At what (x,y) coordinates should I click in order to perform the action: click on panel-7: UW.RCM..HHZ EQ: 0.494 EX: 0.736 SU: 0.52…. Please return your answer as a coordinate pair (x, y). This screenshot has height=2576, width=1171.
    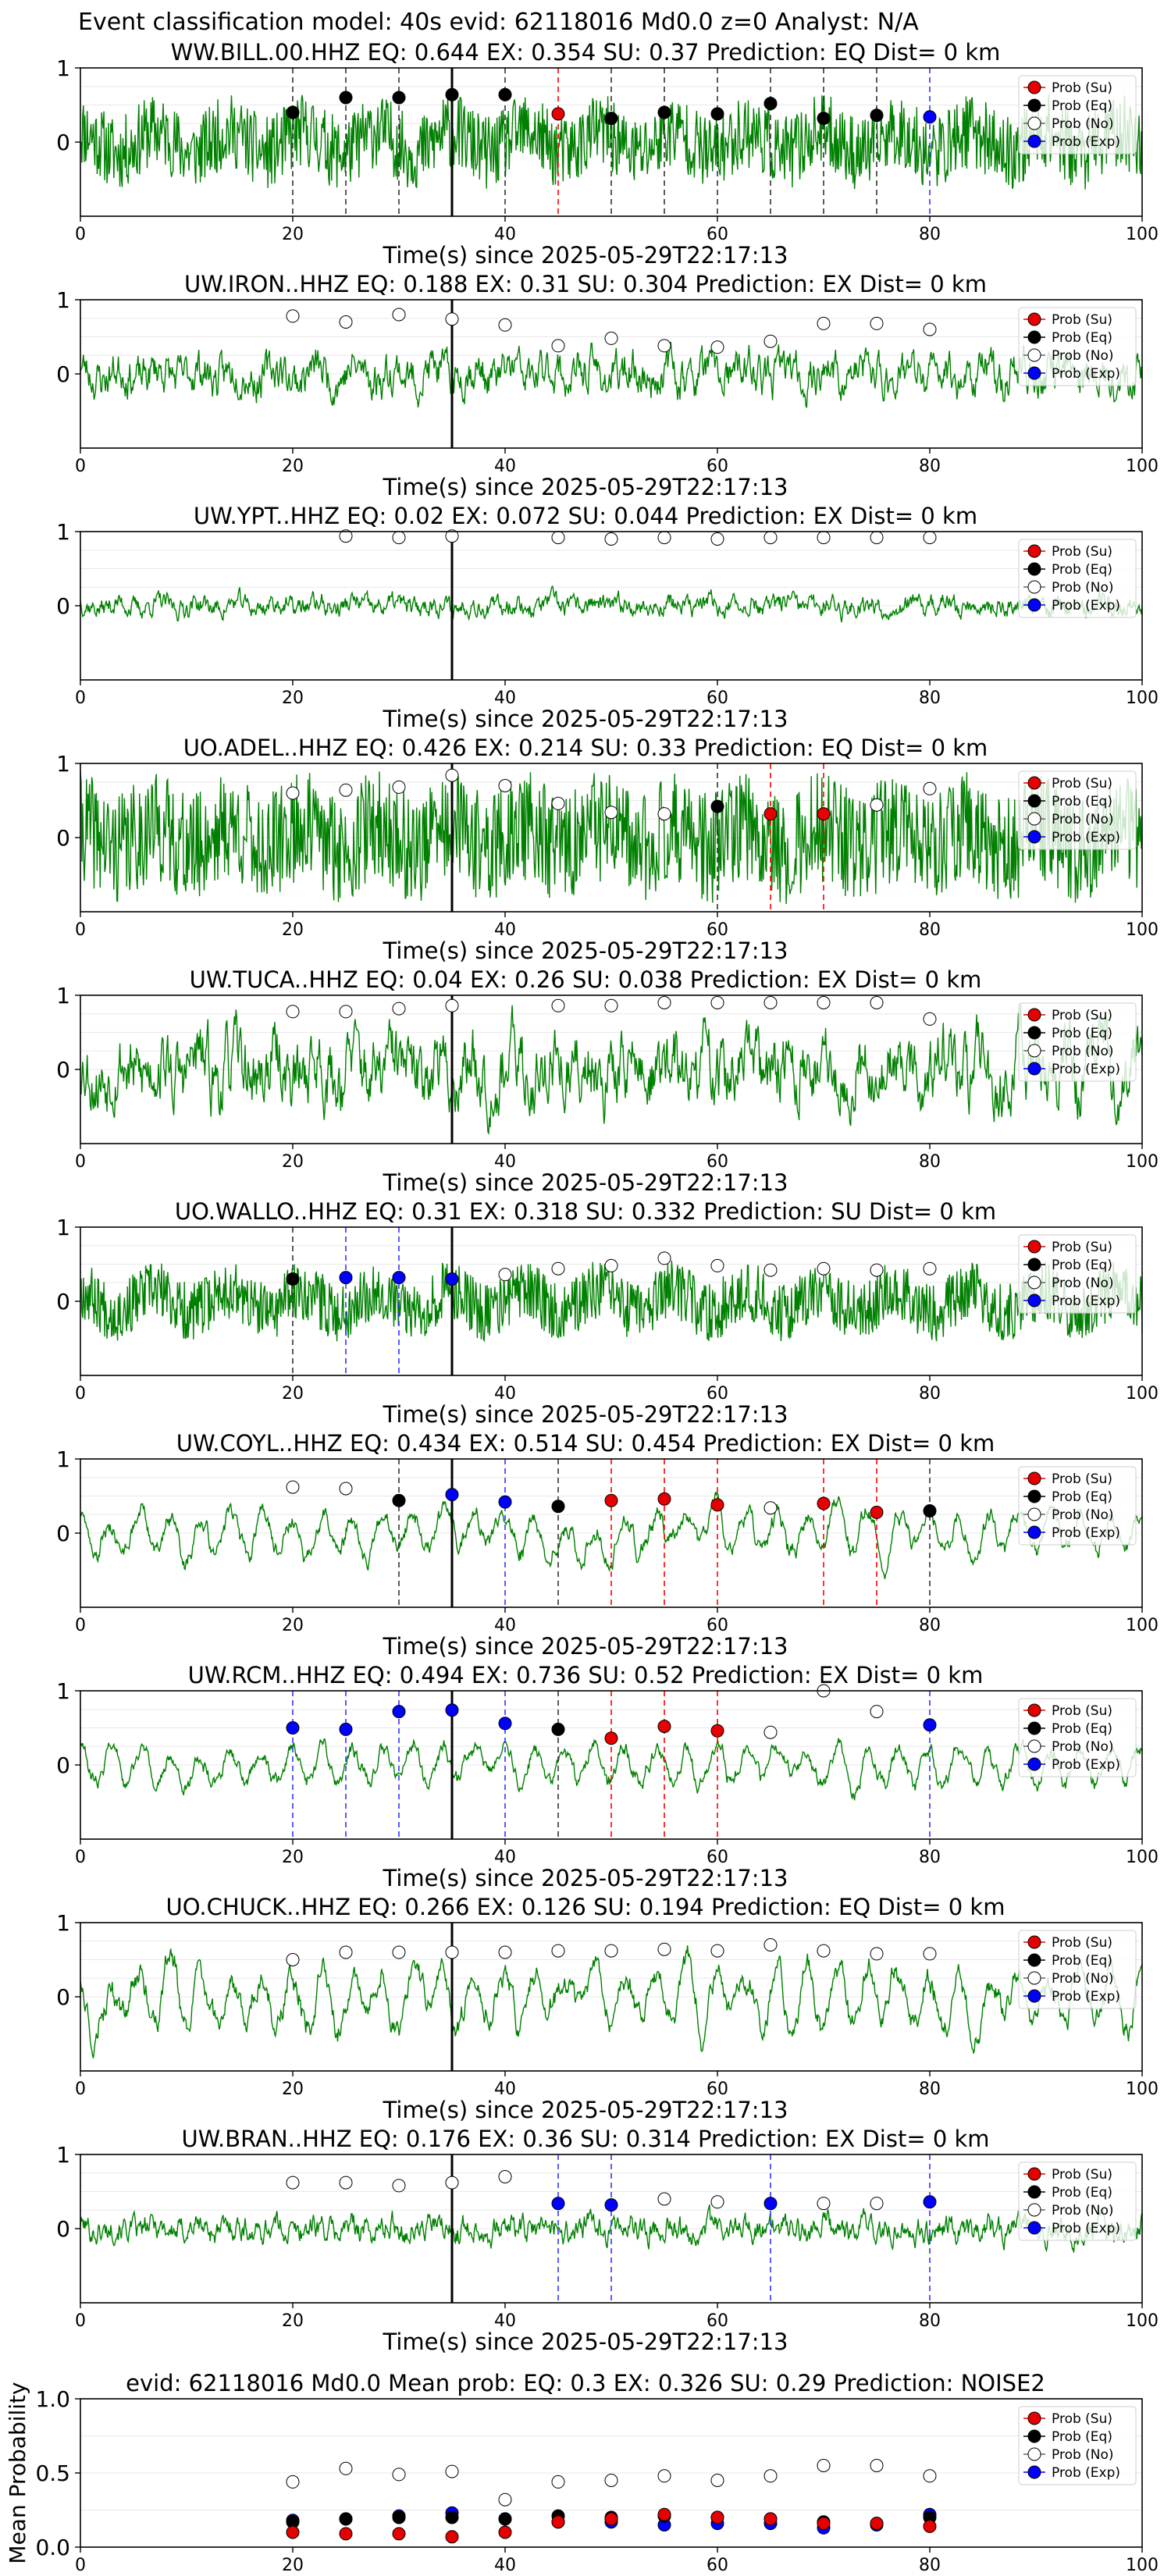
    Looking at the image, I should click on (607, 1777).